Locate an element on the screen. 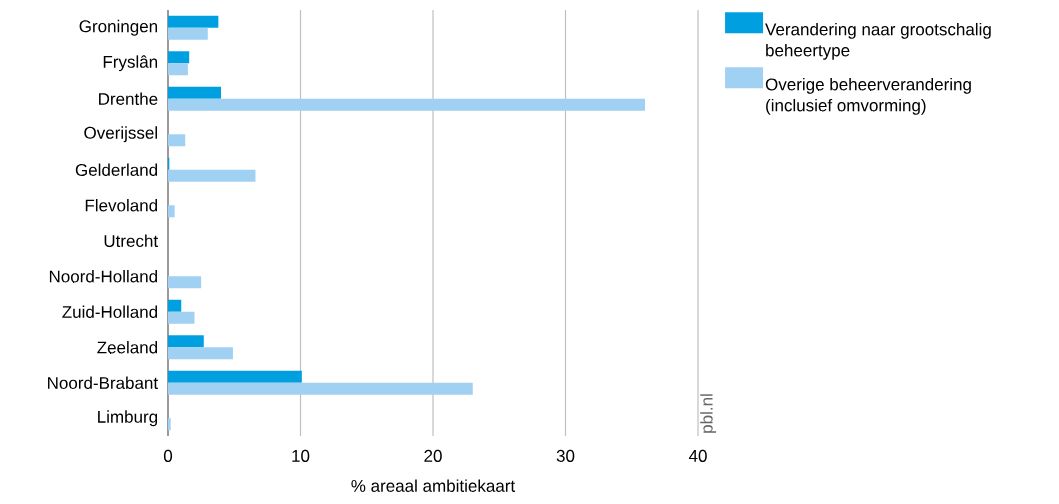 Image resolution: width=1059 pixels, height=504 pixels. x-tick-label: 30 is located at coordinates (565, 455).